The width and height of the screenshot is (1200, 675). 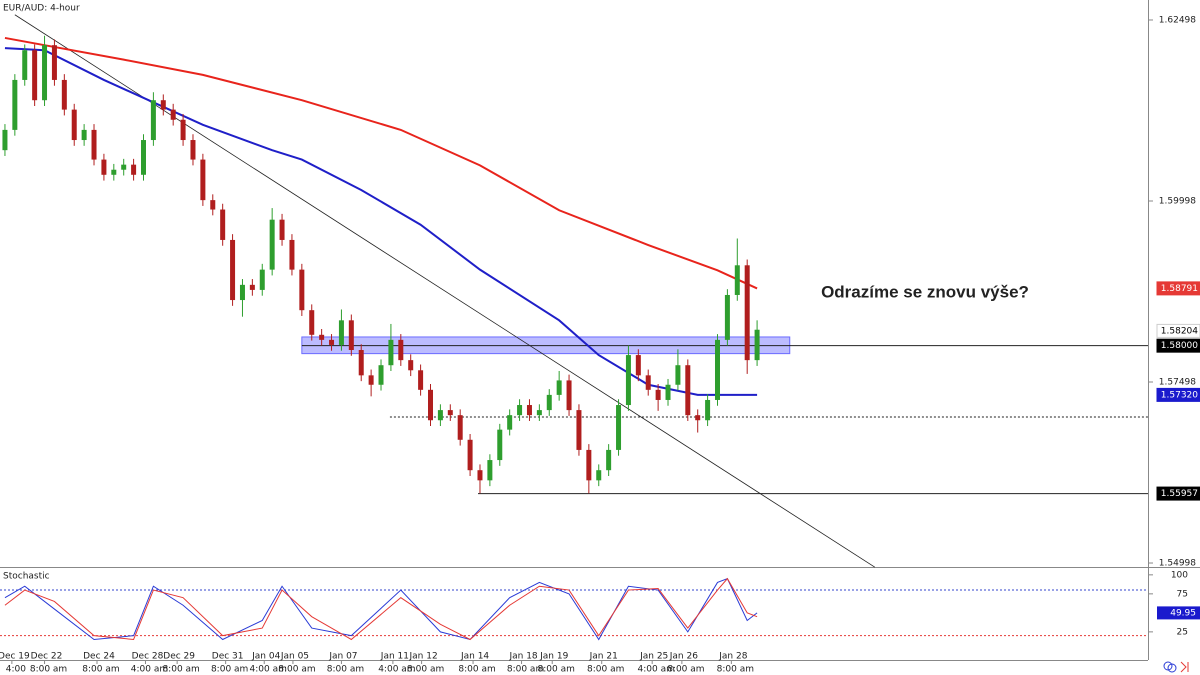 I want to click on indicator-tag, so click(x=1178, y=613).